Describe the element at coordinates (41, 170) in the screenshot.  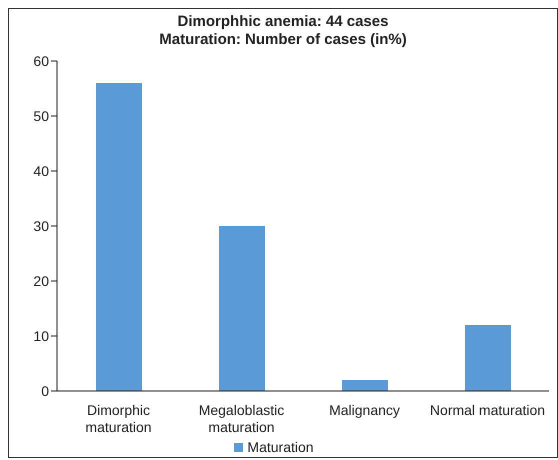
I see `y-tick-label: 40` at that location.